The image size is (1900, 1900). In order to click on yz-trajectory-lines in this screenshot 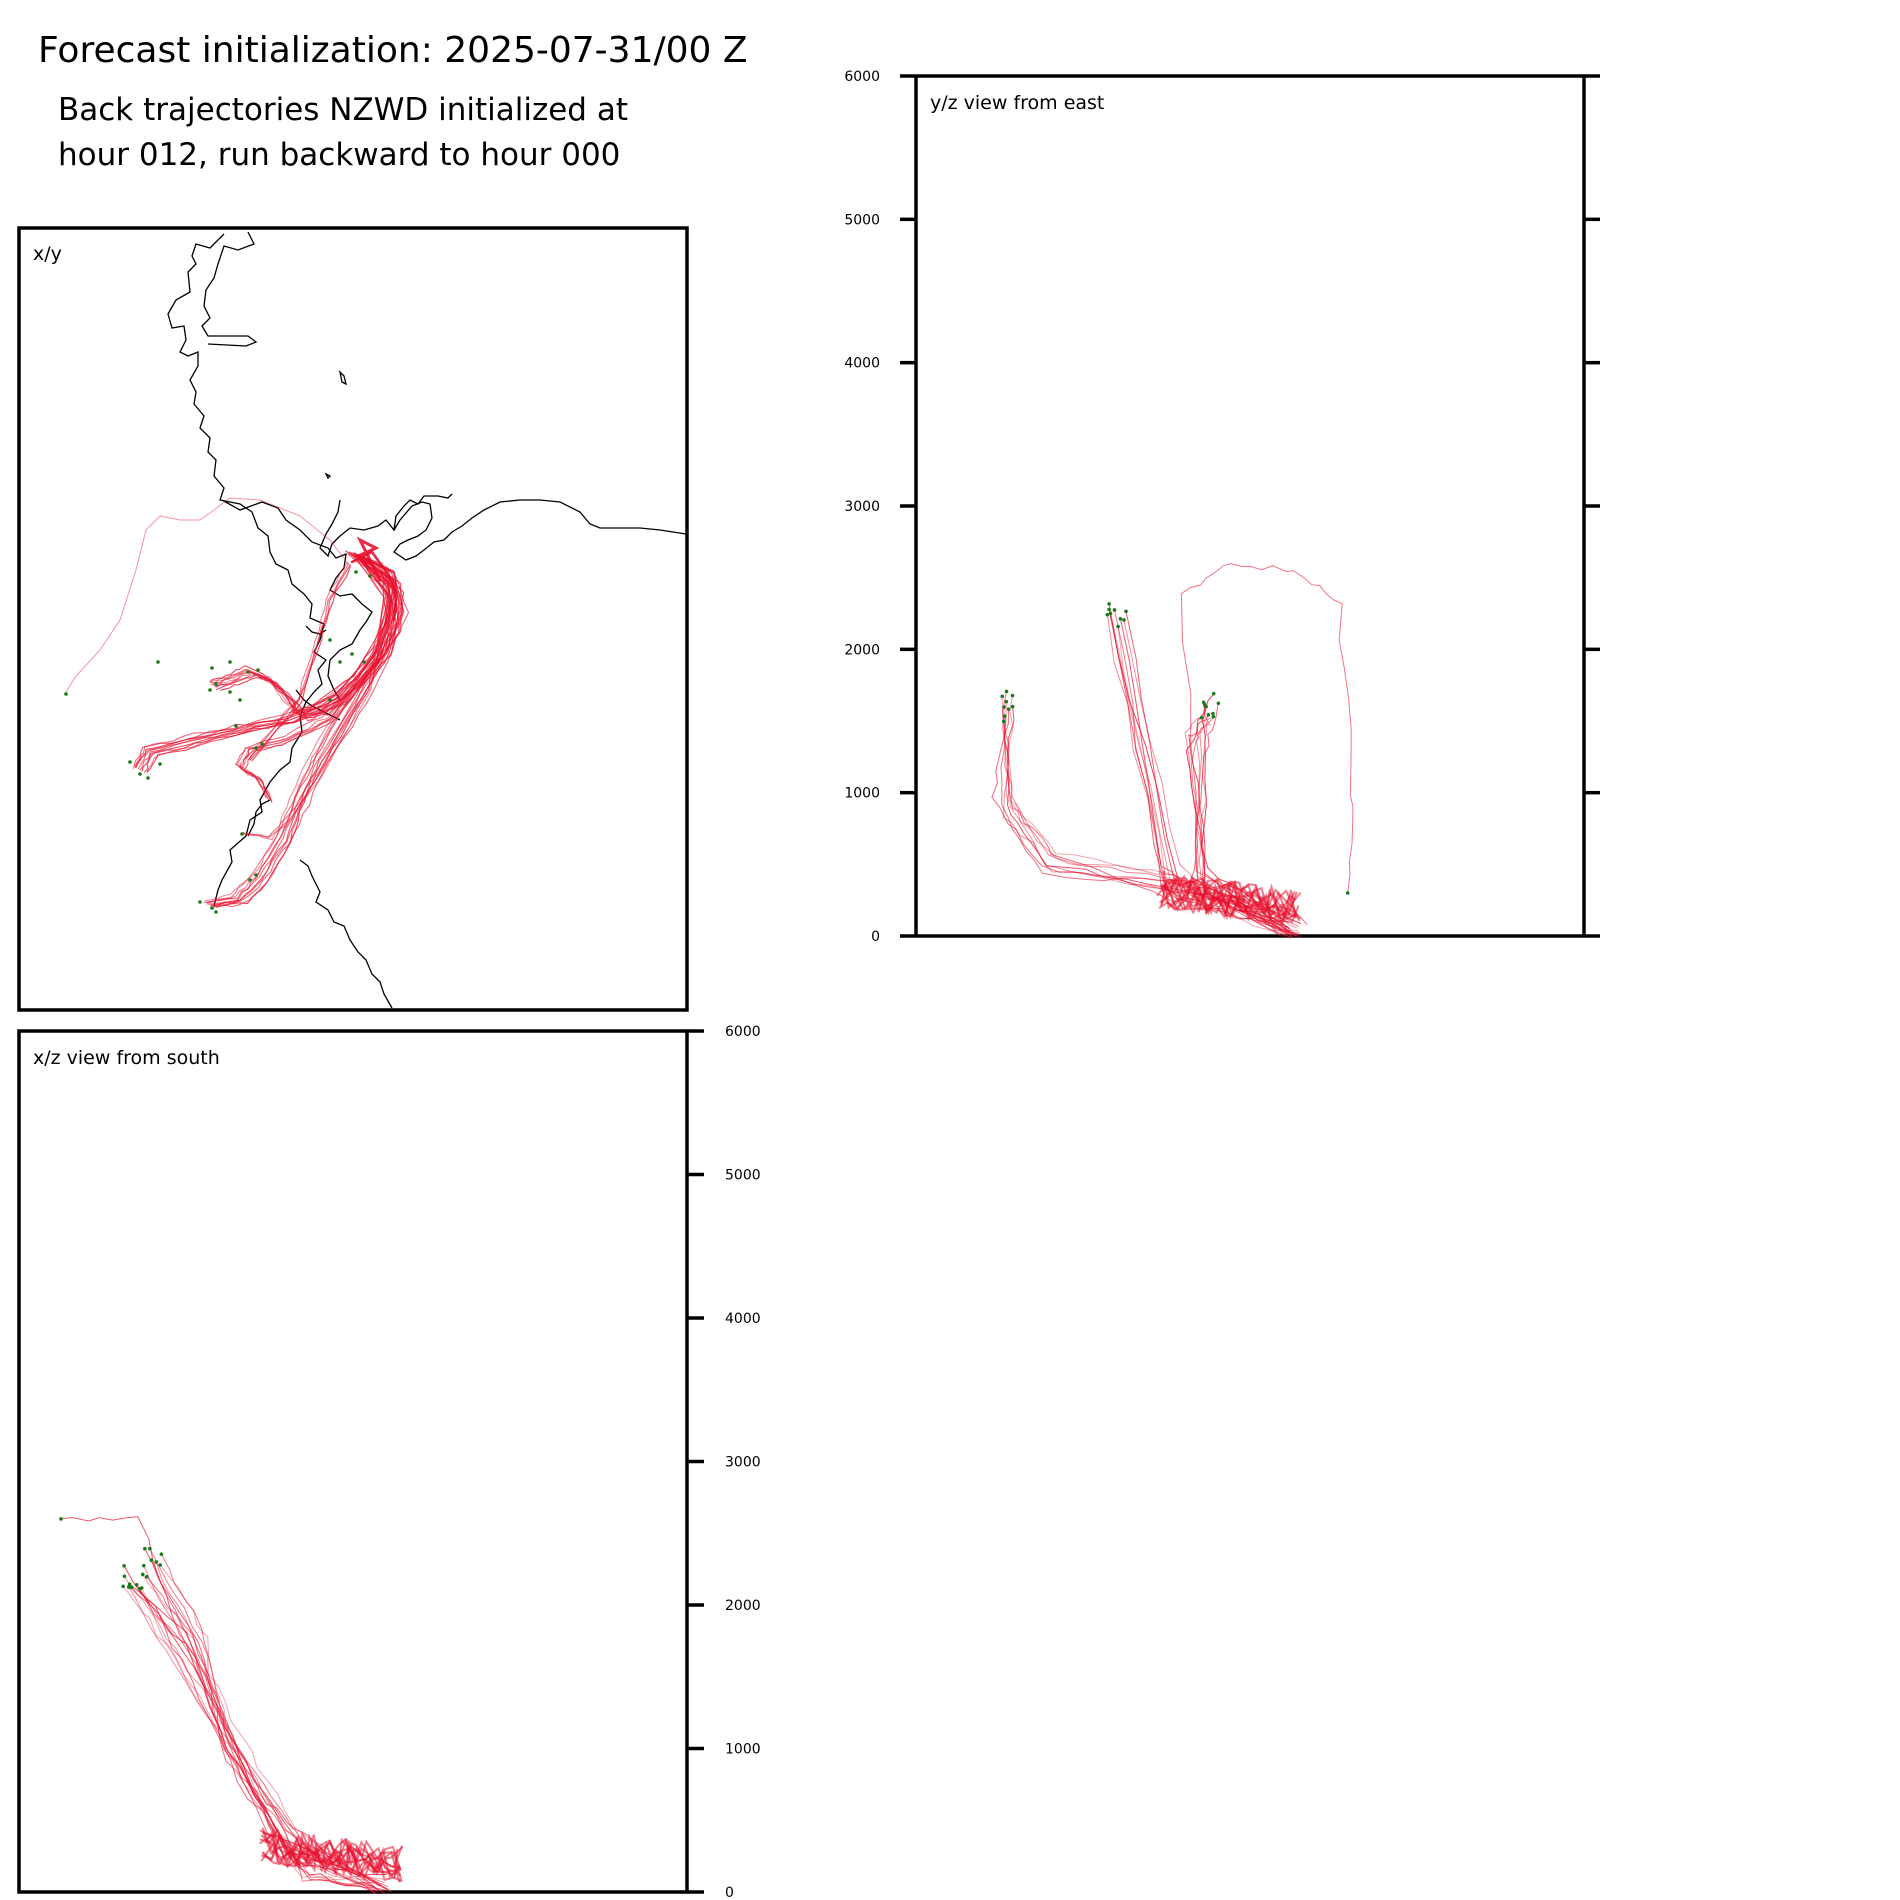, I will do `click(1172, 751)`.